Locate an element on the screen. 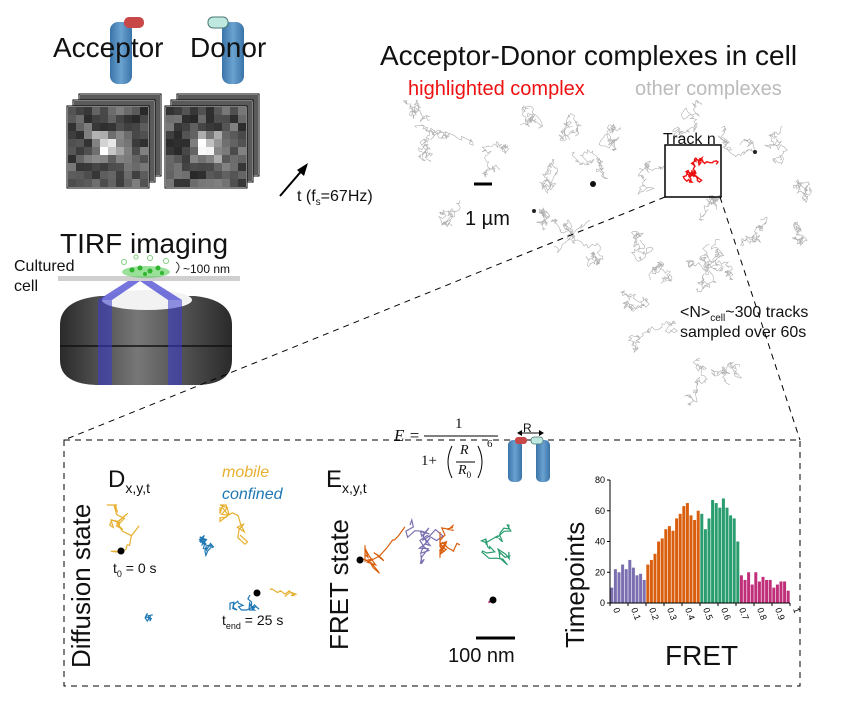  track-n-box is located at coordinates (693, 171).